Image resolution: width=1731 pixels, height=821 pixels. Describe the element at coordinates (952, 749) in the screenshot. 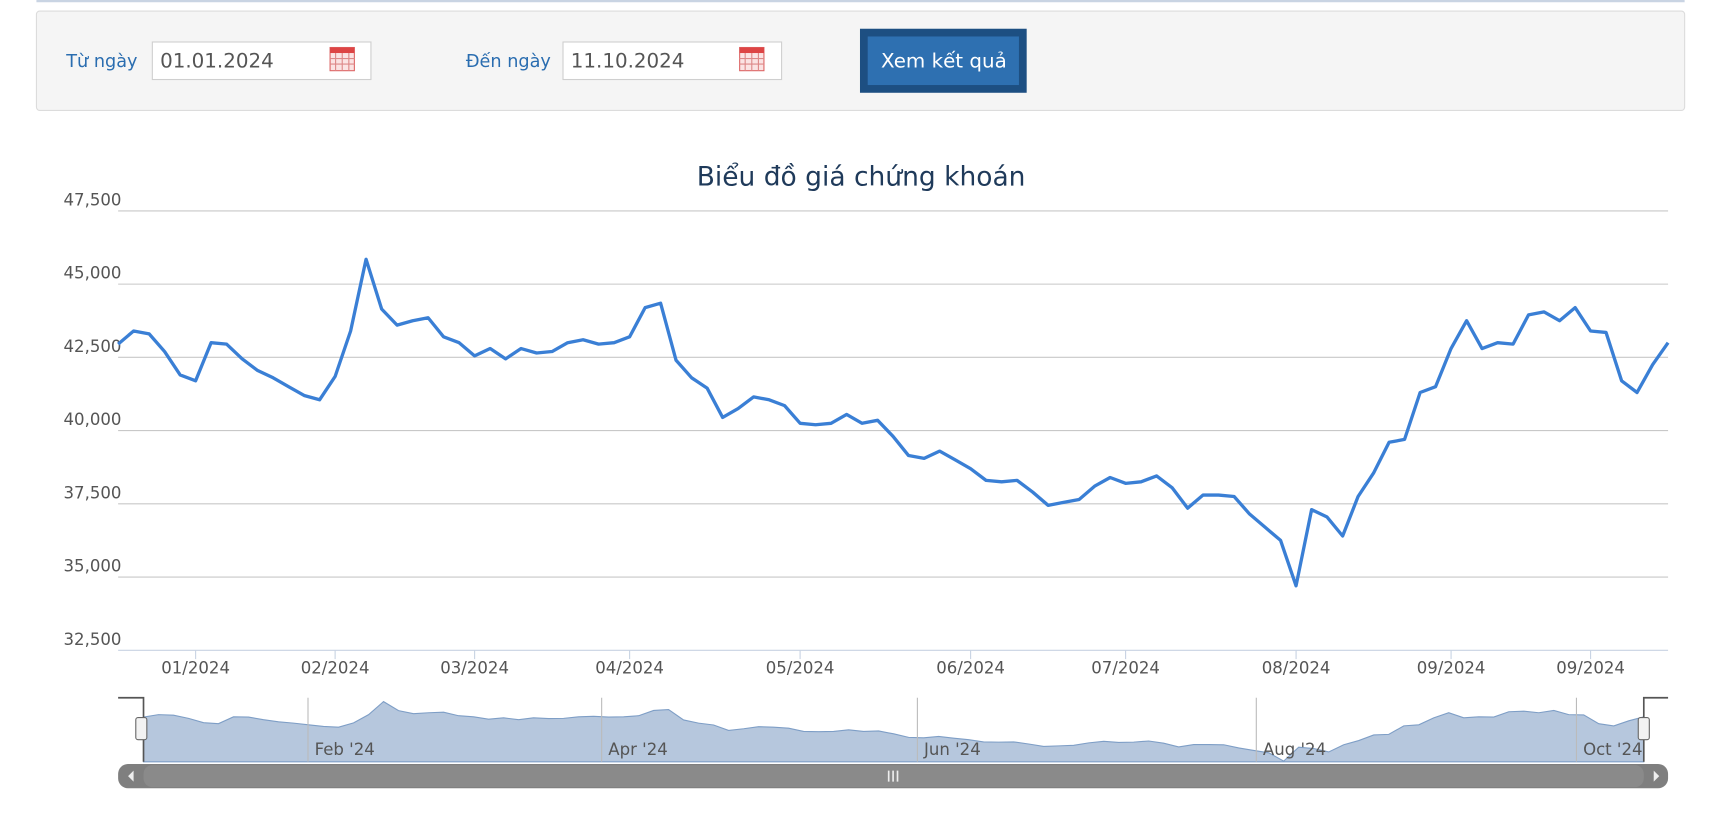

I see `navigator-label: Jun '24` at that location.